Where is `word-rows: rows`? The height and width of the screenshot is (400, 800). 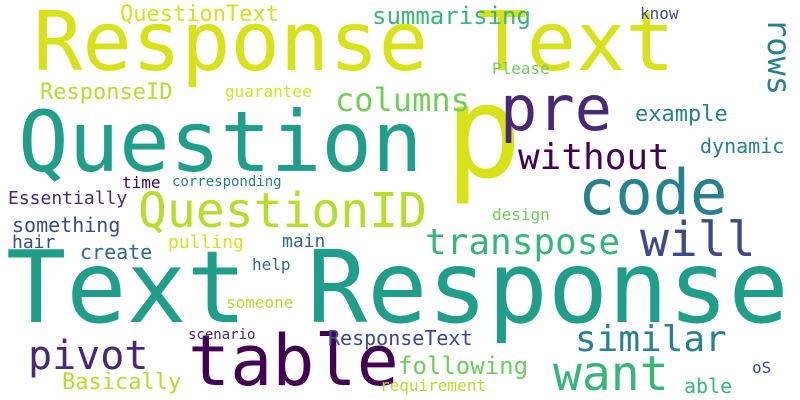
word-rows: rows is located at coordinates (779, 57).